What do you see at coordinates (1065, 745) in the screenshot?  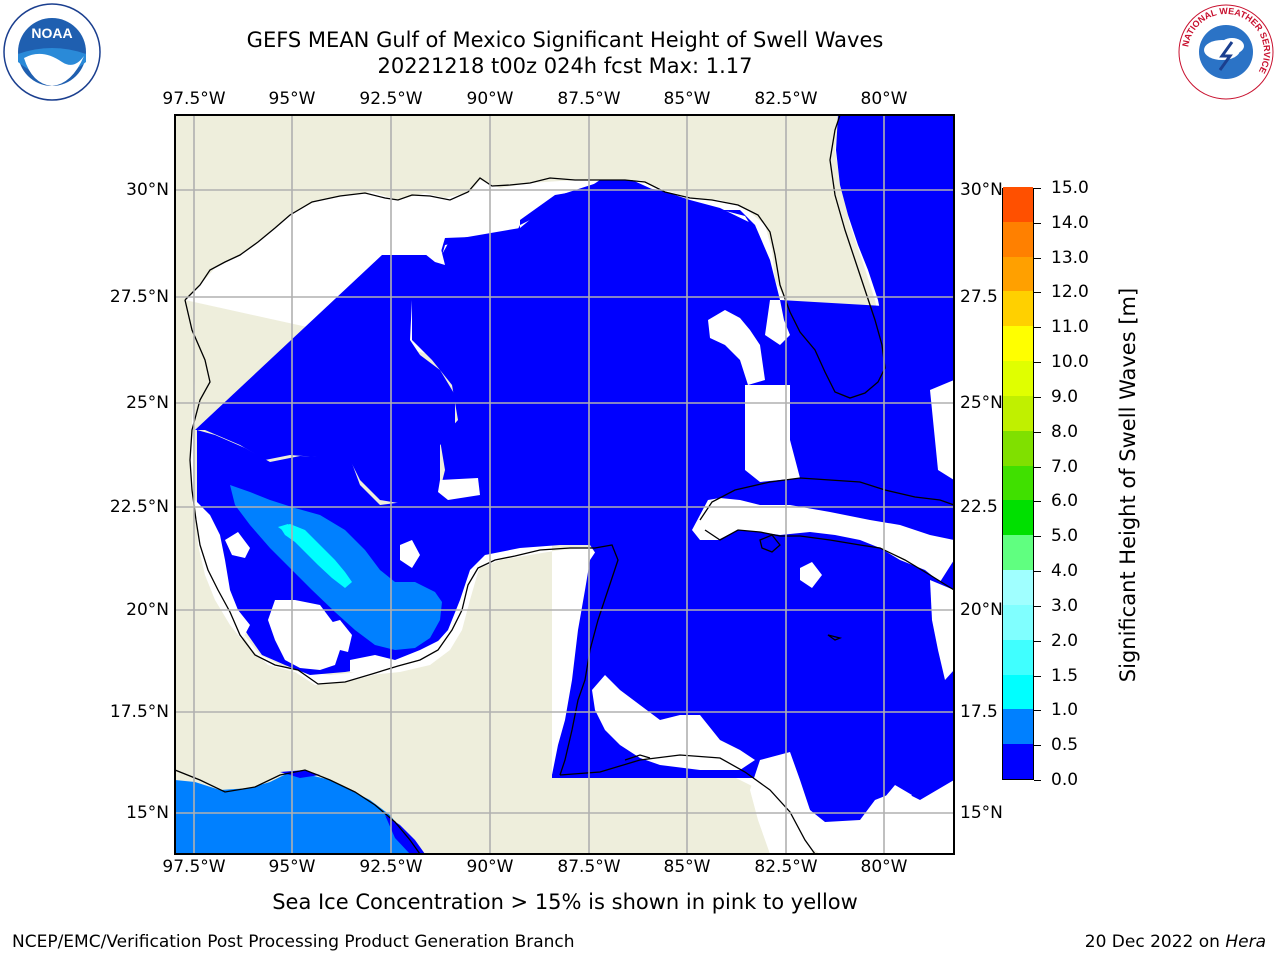 I see `colorbar-tick-label: 0.5` at bounding box center [1065, 745].